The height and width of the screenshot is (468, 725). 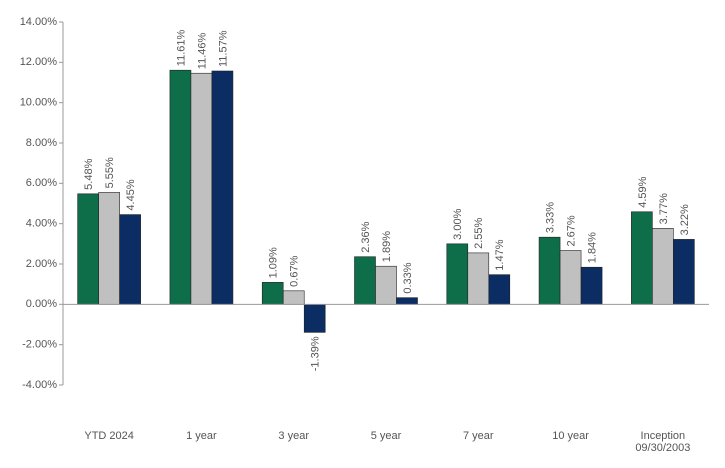 What do you see at coordinates (39, 385) in the screenshot?
I see `y-tick-label: -4.00%` at bounding box center [39, 385].